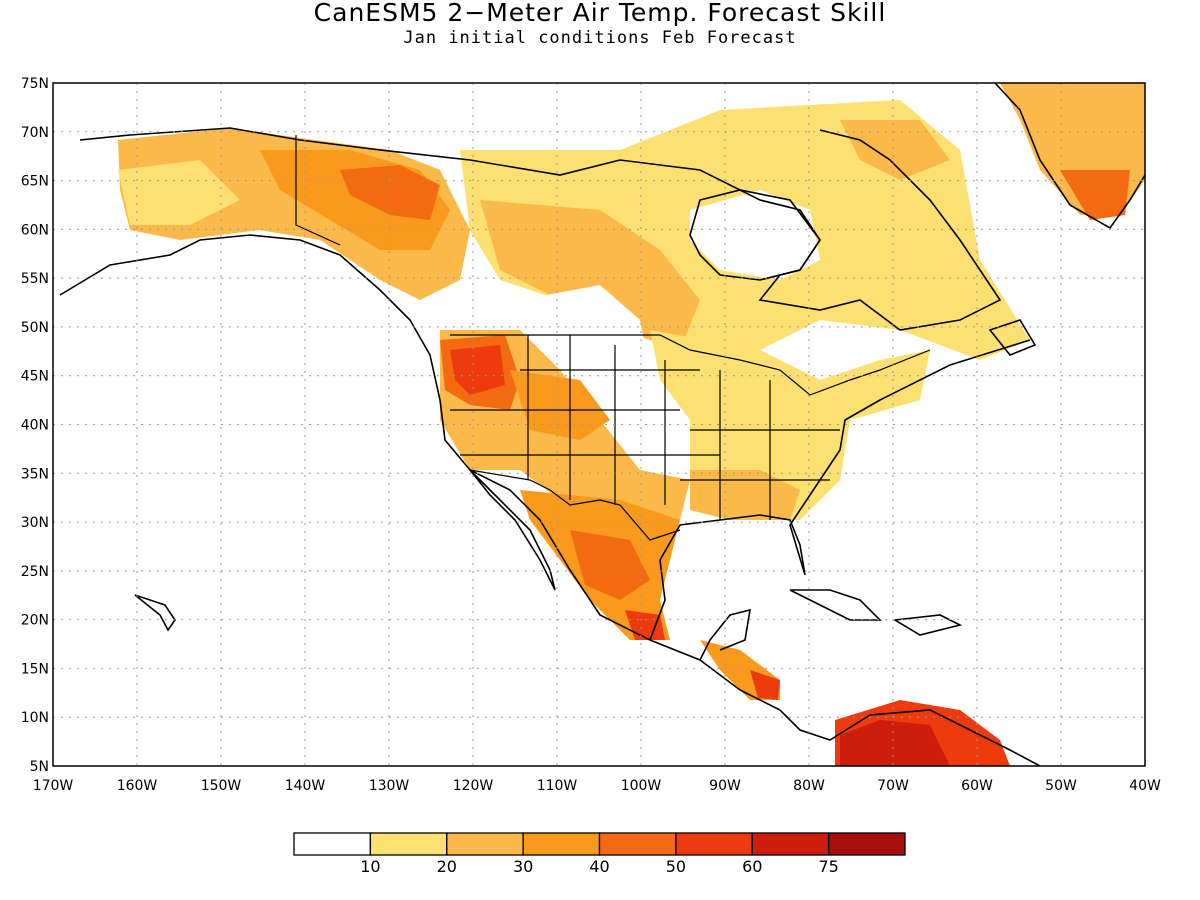 Image resolution: width=1200 pixels, height=900 pixels. I want to click on skill-region-alaska-low, so click(179, 192).